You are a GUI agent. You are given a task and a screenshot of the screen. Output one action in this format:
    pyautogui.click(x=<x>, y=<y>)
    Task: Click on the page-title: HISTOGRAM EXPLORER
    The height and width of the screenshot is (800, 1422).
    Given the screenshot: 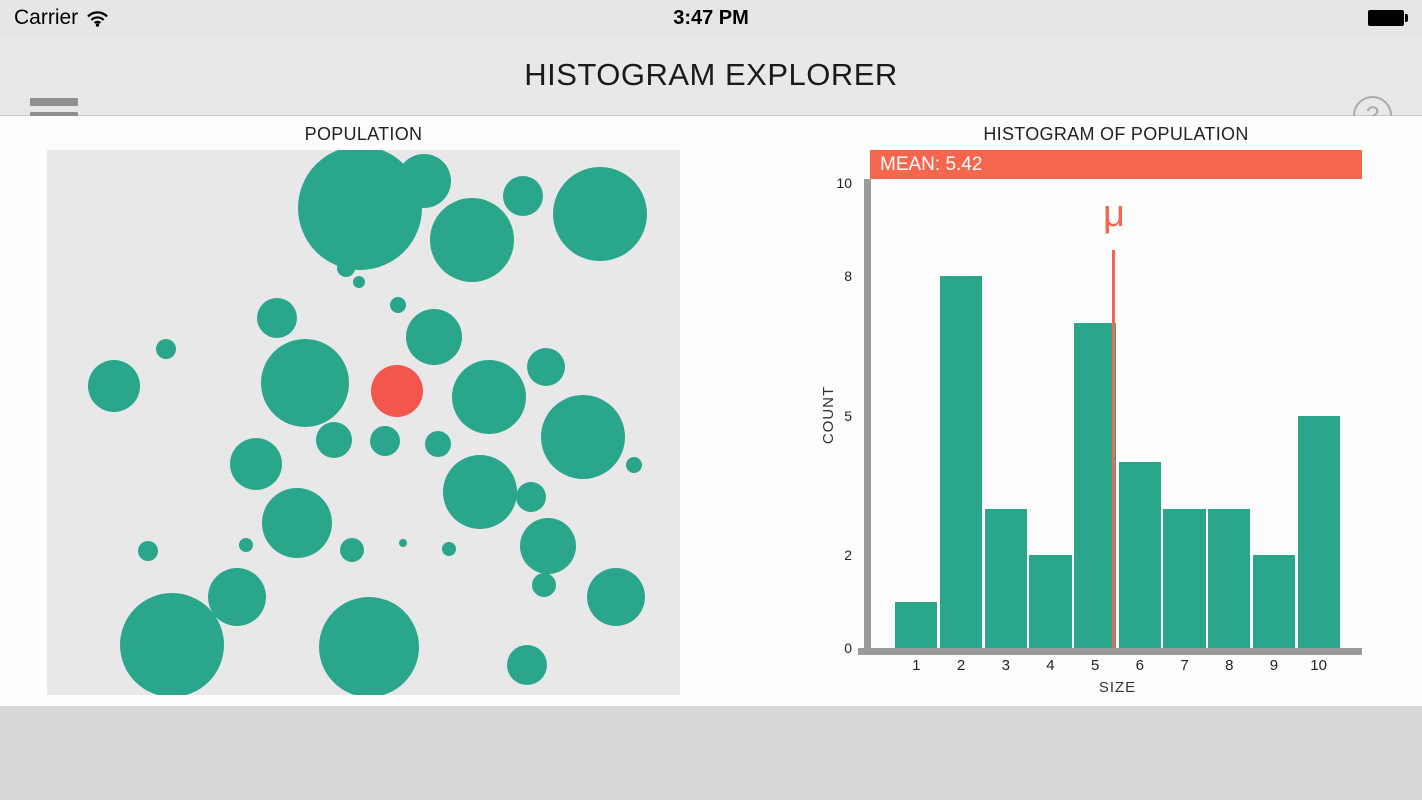 What is the action you would take?
    pyautogui.click(x=711, y=74)
    